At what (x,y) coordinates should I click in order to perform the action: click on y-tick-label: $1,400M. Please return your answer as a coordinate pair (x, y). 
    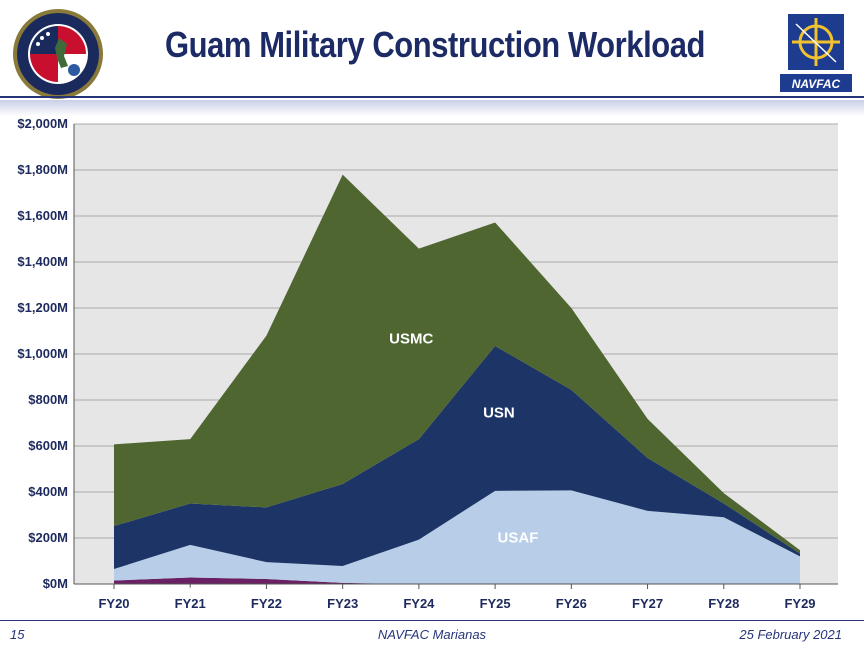
    Looking at the image, I should click on (42, 261).